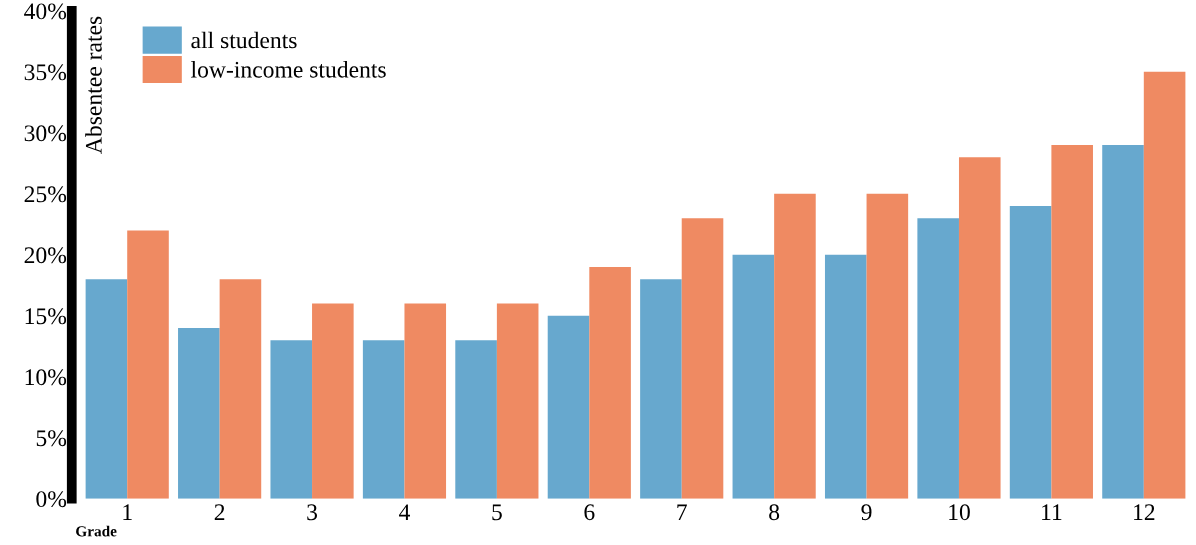  Describe the element at coordinates (46, 377) in the screenshot. I see `y-tick-label: 10%` at that location.